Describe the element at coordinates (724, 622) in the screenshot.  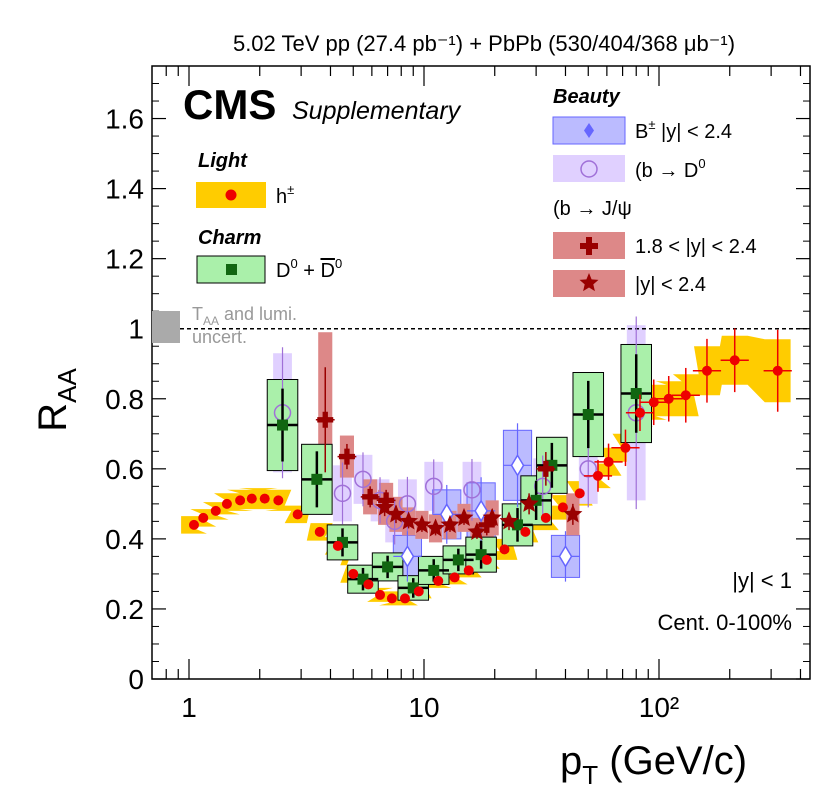
I see `annotation-cent: Cent. 0-100%` at that location.